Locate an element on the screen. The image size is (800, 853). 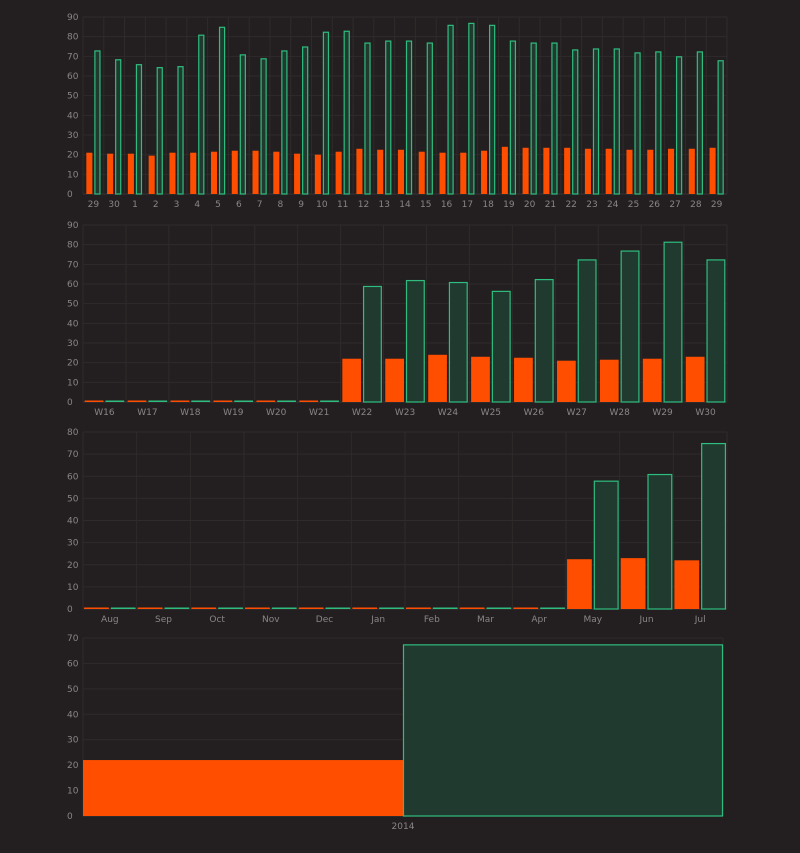
x-tick-label: May is located at coordinates (593, 620).